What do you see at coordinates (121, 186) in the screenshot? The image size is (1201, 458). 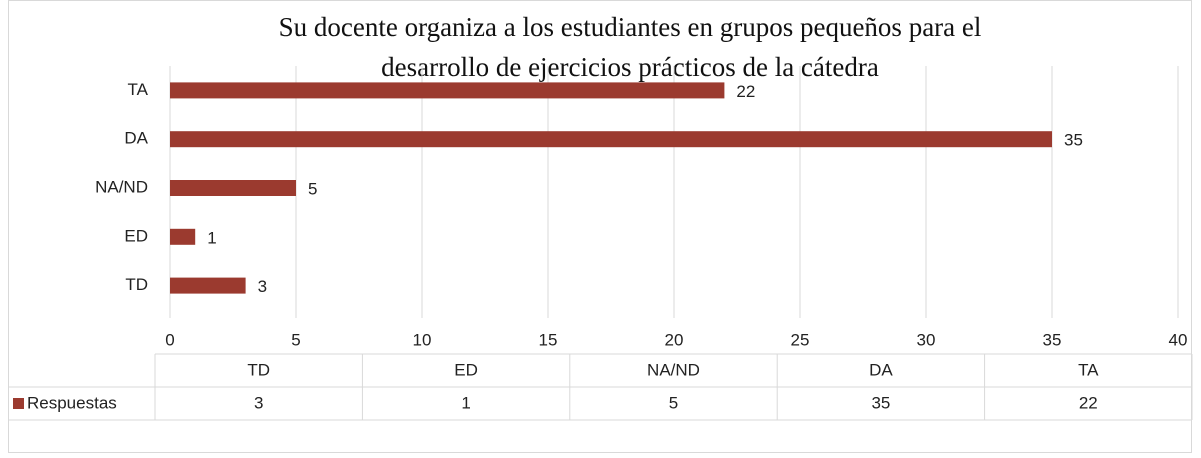 I see `y-tick-label: NA/ND` at bounding box center [121, 186].